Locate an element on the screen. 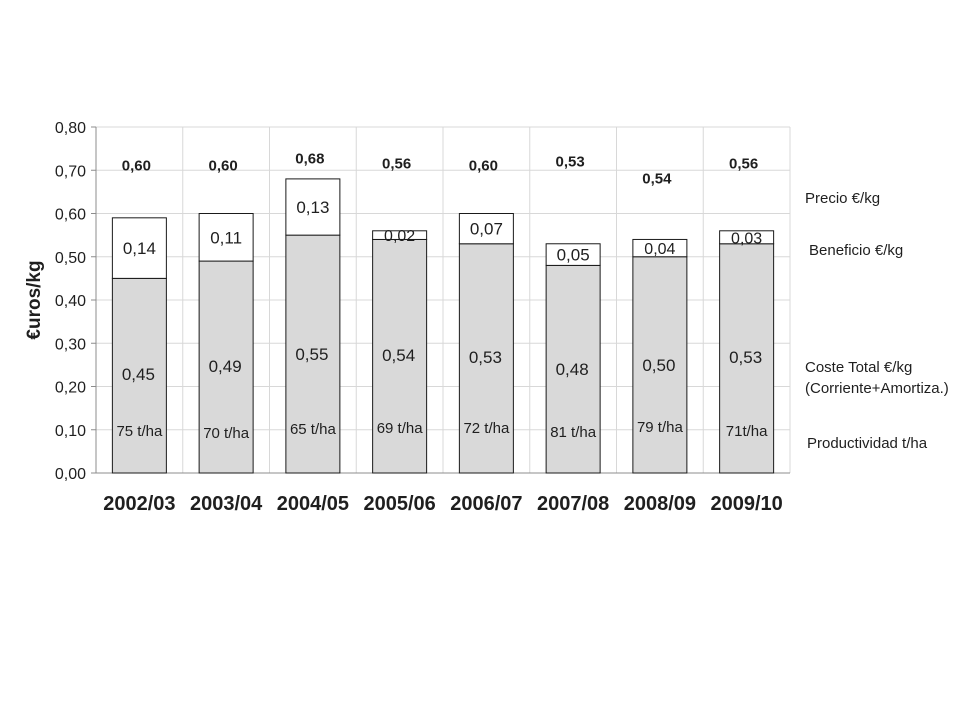 The width and height of the screenshot is (960, 720). x-category-label: 2005/06 is located at coordinates (399, 504).